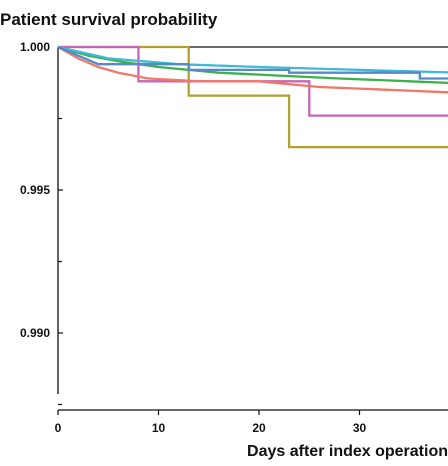 The width and height of the screenshot is (448, 466). What do you see at coordinates (109, 19) in the screenshot?
I see `chart-title: Patient survival probability` at bounding box center [109, 19].